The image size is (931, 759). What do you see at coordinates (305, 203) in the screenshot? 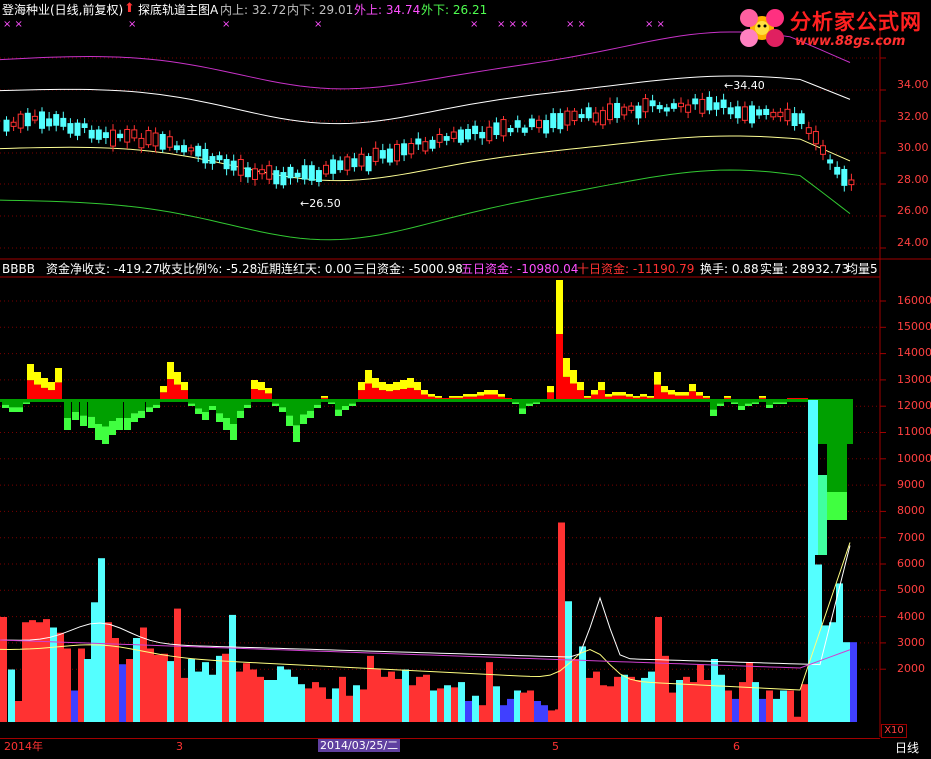
I see `arrow-left-icon: ←` at bounding box center [305, 203].